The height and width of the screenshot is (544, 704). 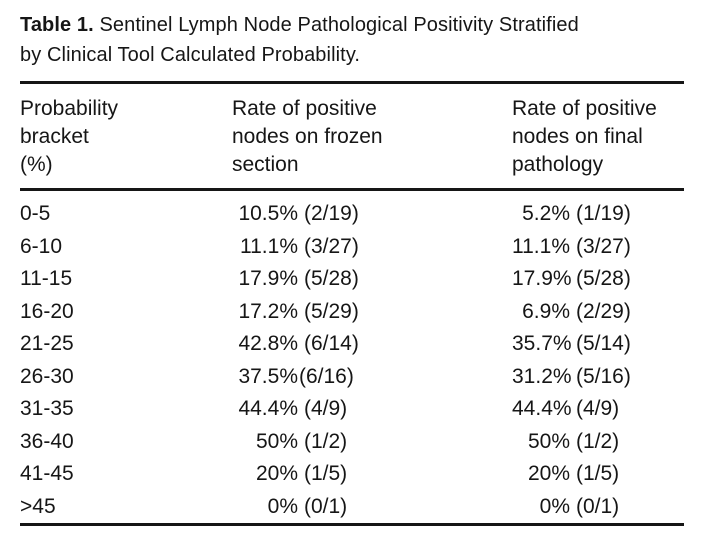 What do you see at coordinates (577, 136) in the screenshot?
I see `header-line: nodes on final` at bounding box center [577, 136].